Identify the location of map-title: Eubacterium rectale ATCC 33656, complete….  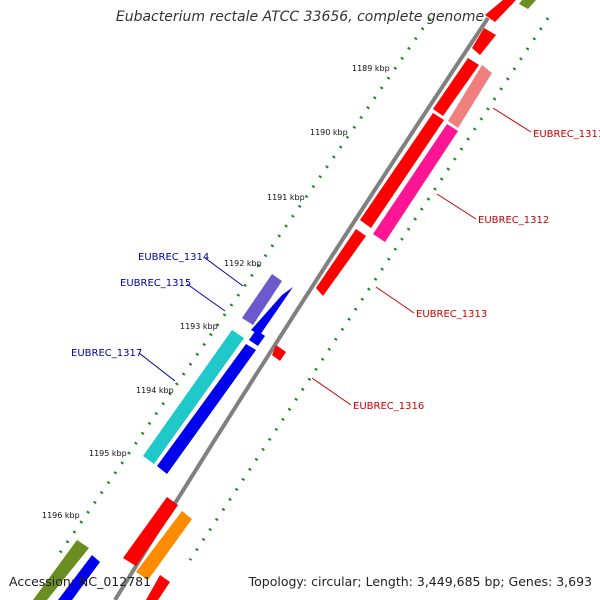
(300, 17).